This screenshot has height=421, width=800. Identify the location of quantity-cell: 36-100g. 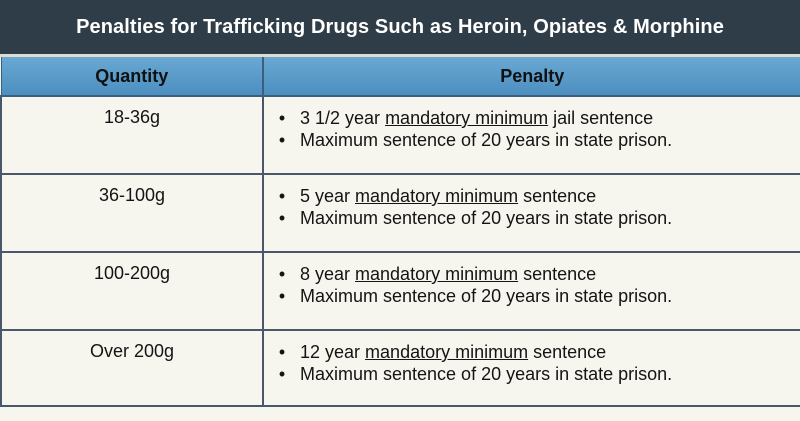
(132, 213).